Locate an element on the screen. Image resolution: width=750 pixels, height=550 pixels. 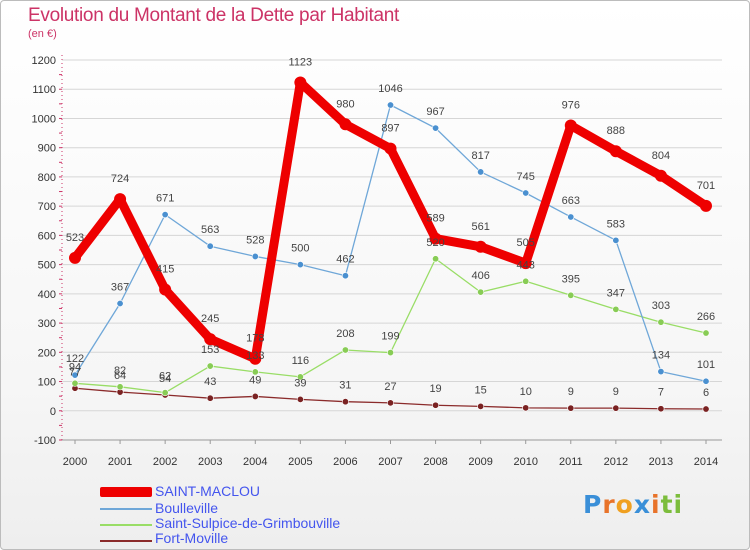
data-label-boulleville: 1046 is located at coordinates (390, 89).